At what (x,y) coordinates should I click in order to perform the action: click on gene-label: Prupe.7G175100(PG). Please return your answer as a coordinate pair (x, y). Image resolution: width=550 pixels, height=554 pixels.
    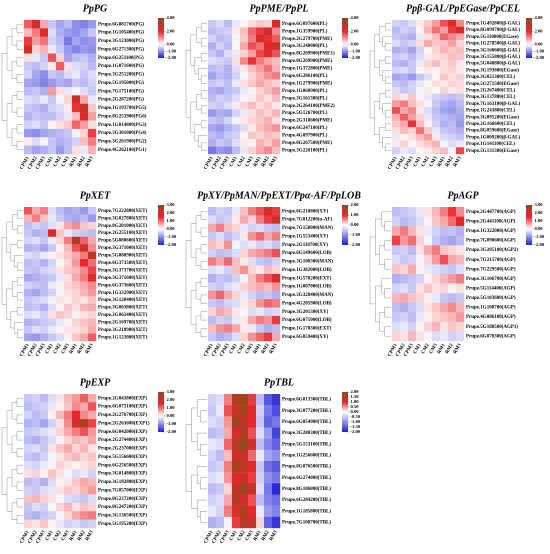
    Looking at the image, I should click on (121, 91).